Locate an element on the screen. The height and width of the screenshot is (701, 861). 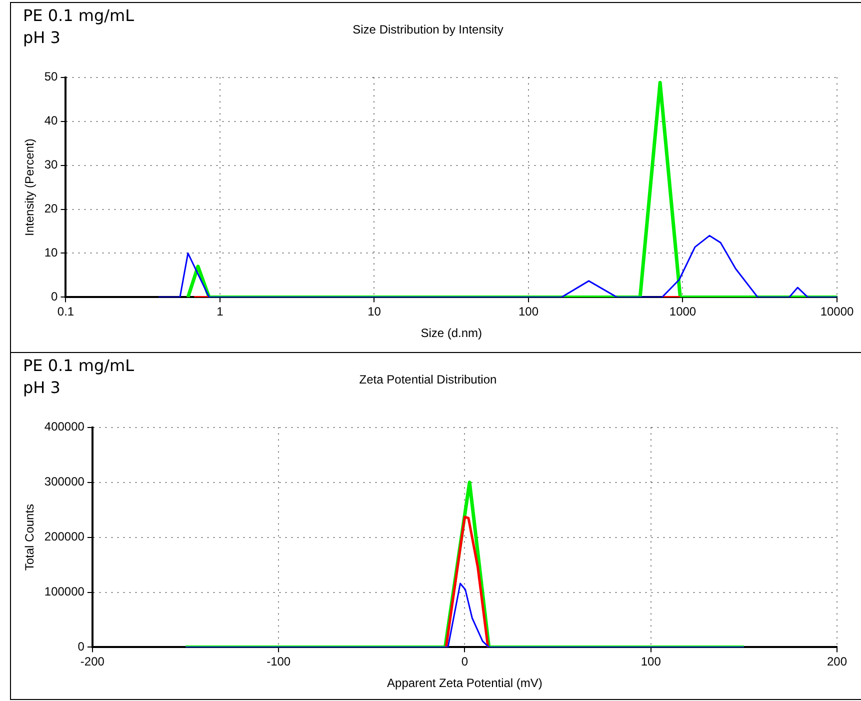
y-tick-label: 200000 is located at coordinates (64, 537).